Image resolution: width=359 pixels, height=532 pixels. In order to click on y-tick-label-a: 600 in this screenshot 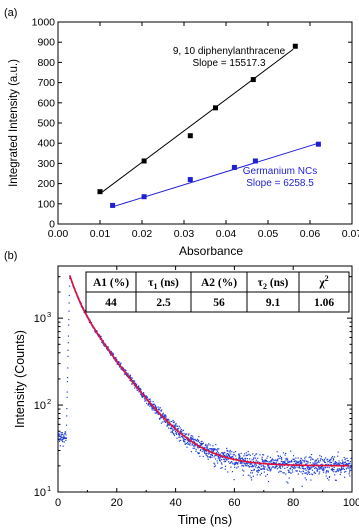, I will do `click(46, 103)`.